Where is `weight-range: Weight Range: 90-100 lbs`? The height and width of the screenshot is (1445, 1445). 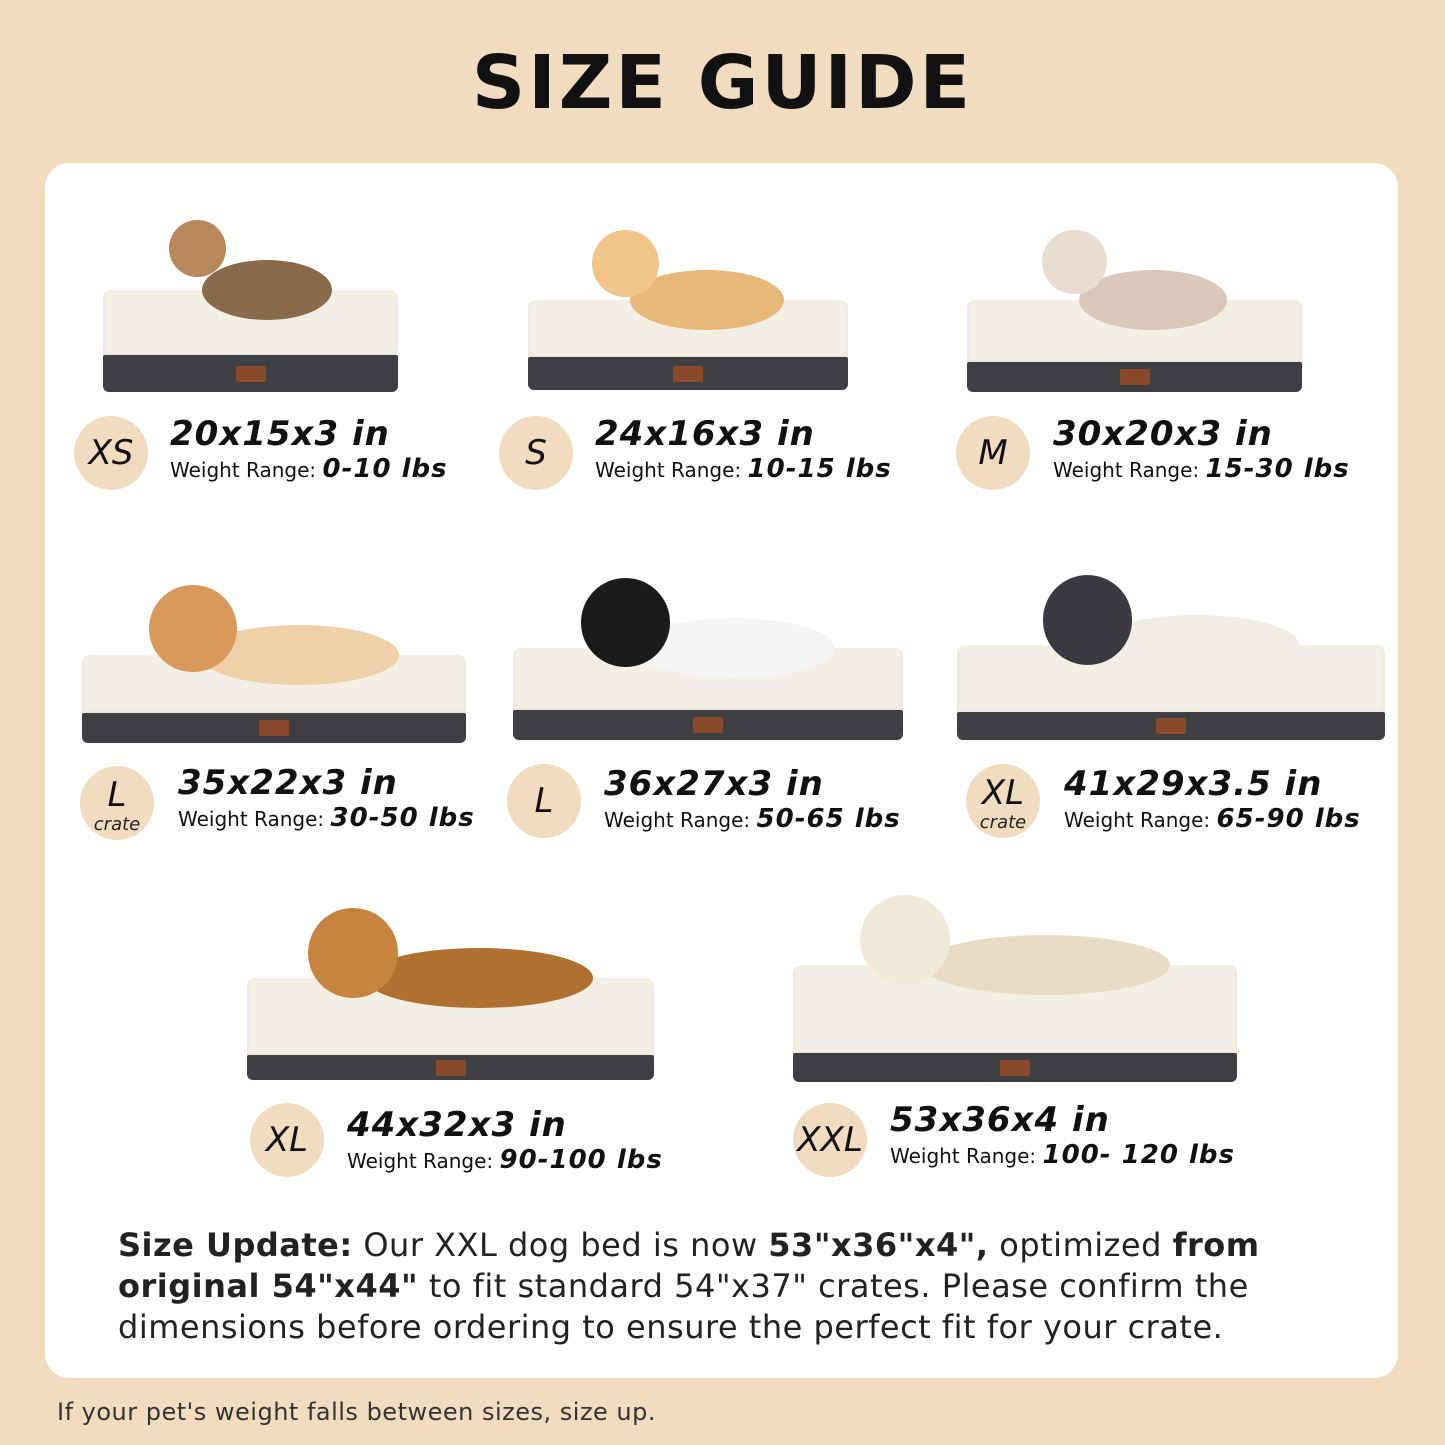 weight-range: Weight Range: 90-100 lbs is located at coordinates (505, 1160).